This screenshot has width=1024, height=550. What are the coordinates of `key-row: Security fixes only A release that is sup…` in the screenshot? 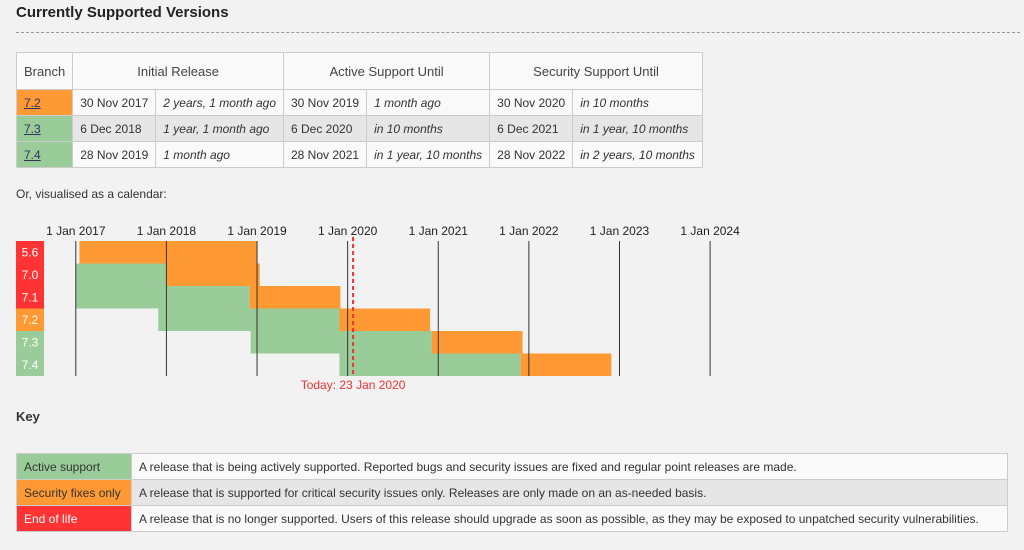 It's located at (512, 492).